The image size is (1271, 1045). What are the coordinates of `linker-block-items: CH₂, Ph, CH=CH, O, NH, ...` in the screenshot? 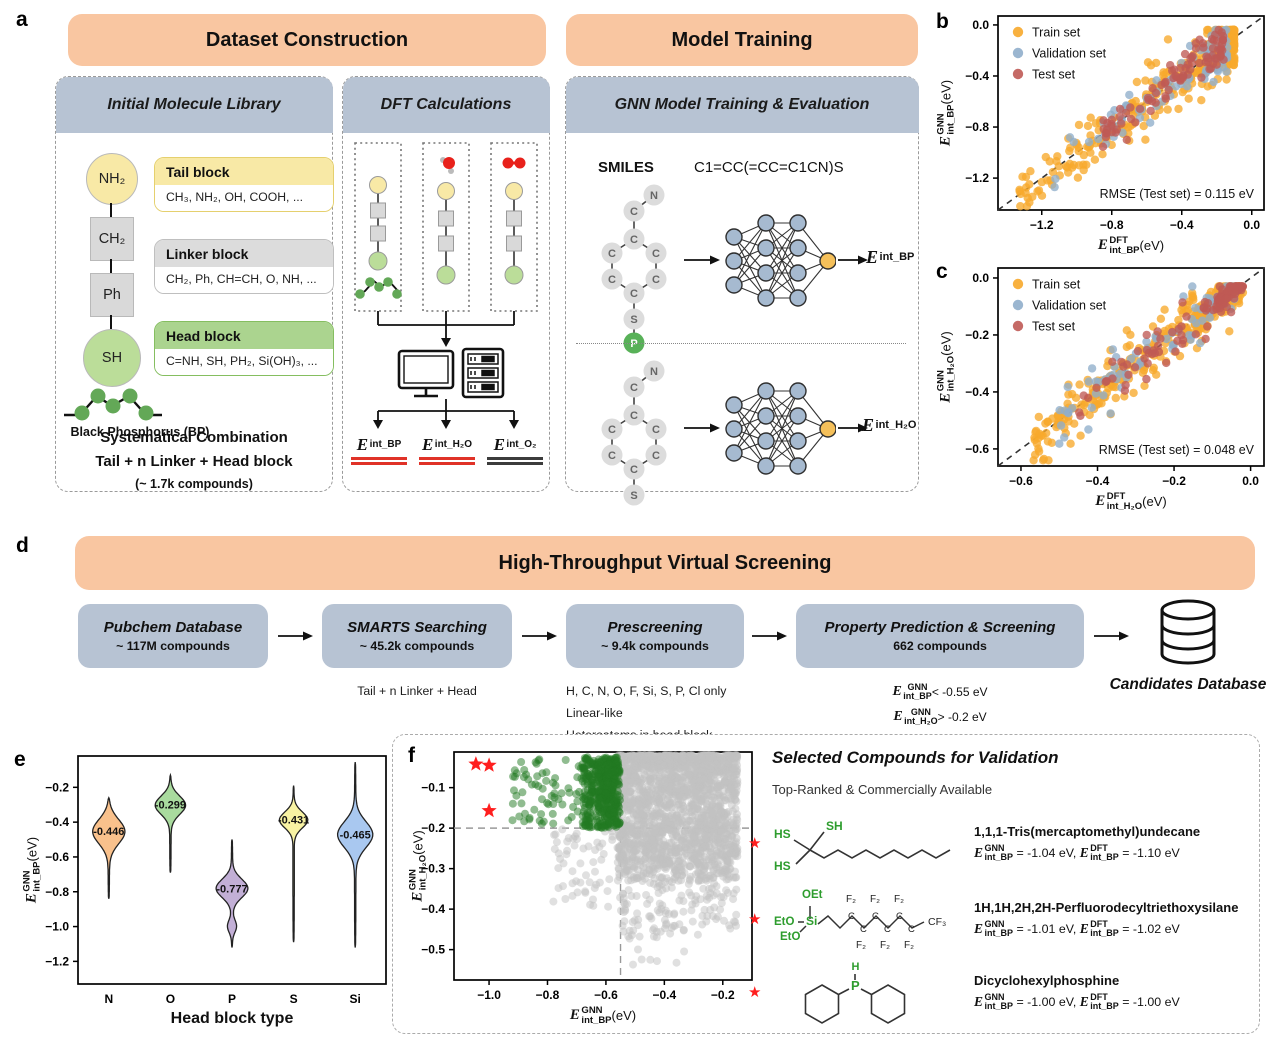 It's located at (244, 280).